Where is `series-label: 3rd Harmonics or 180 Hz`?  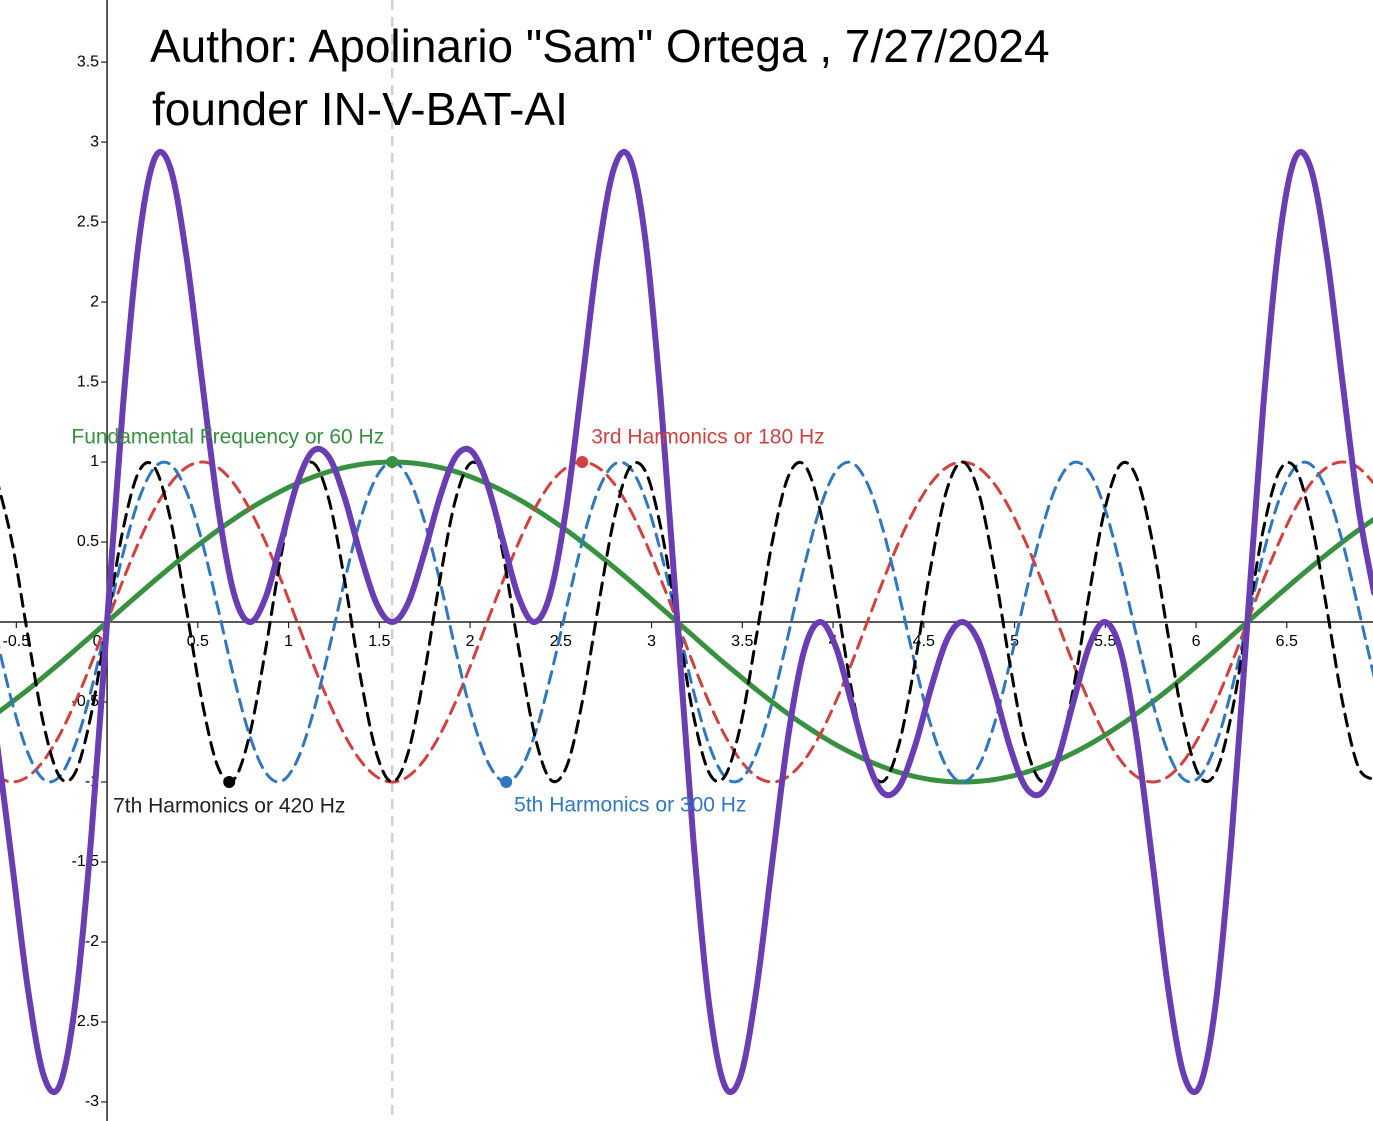
series-label: 3rd Harmonics or 180 Hz is located at coordinates (707, 437).